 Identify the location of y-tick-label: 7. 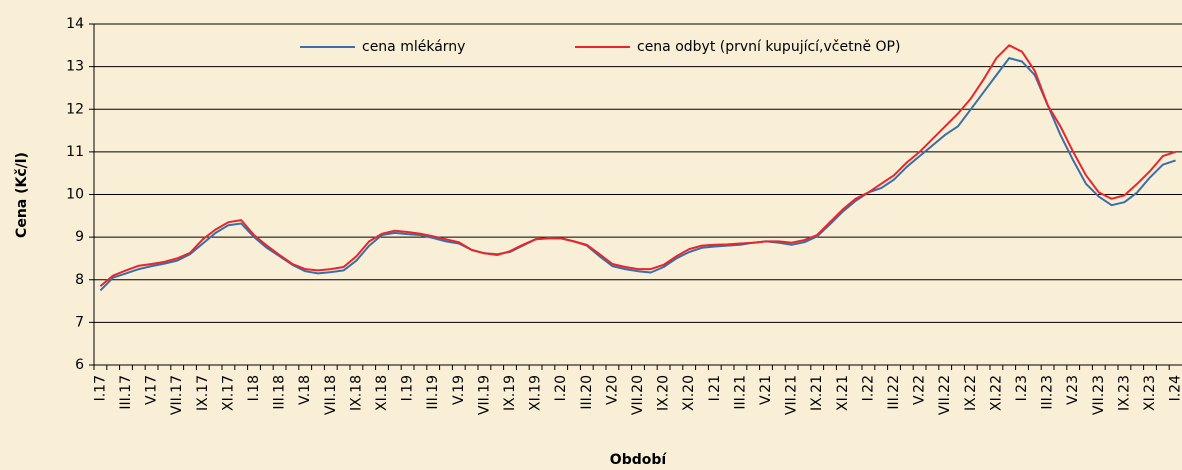
(79, 322).